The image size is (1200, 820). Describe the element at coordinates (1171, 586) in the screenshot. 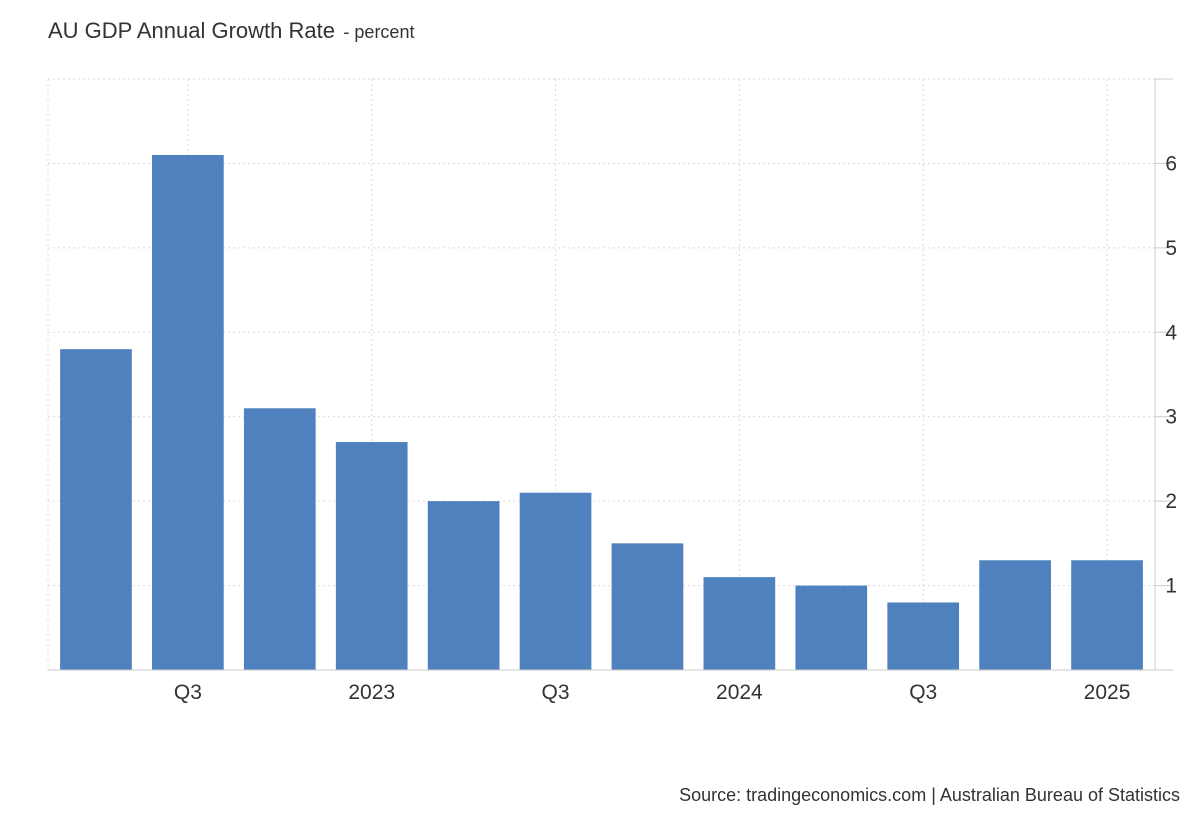

I see `y-tick-label: 1` at that location.